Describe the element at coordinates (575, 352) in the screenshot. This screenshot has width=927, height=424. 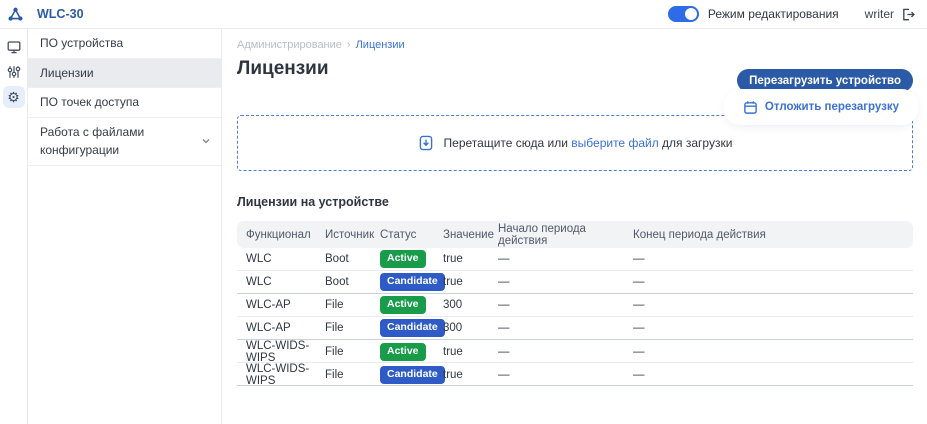
I see `table-row: WLC-WIDS-WIPS File Active true — —` at that location.